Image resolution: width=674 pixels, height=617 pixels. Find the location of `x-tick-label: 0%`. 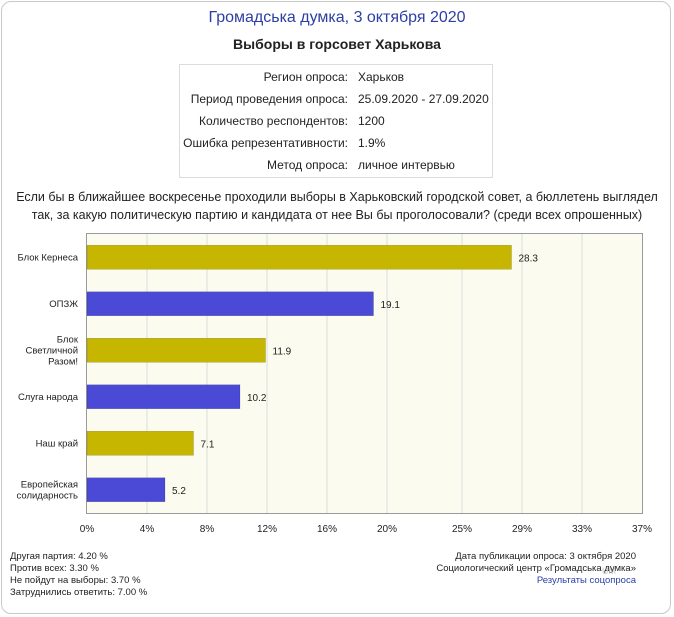

x-tick-label: 0% is located at coordinates (87, 529).